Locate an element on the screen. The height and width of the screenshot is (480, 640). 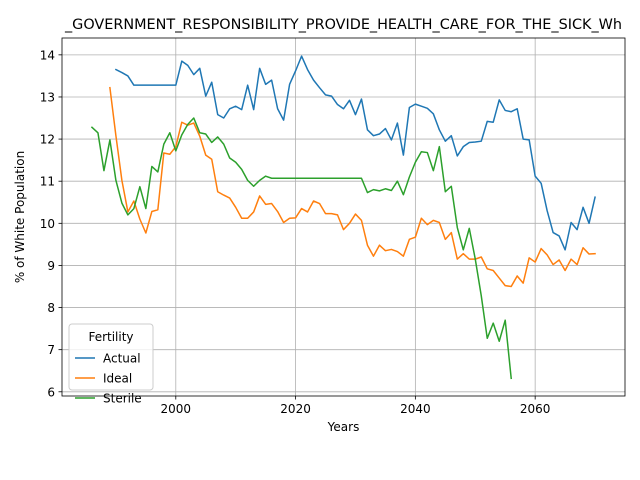
y-axis-label: % of White Population is located at coordinates (20, 217).